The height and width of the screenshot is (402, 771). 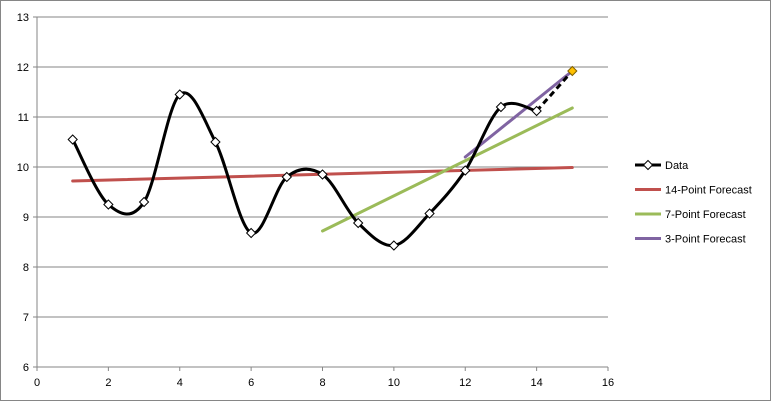 I want to click on y-tick-label: 13, so click(x=23, y=18).